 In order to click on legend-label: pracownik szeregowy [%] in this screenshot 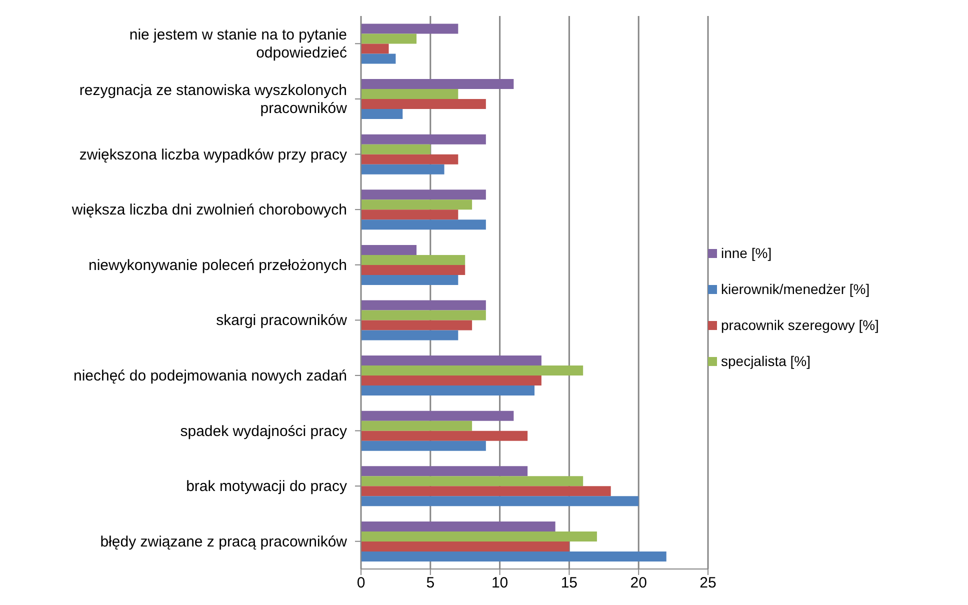, I will do `click(800, 324)`.